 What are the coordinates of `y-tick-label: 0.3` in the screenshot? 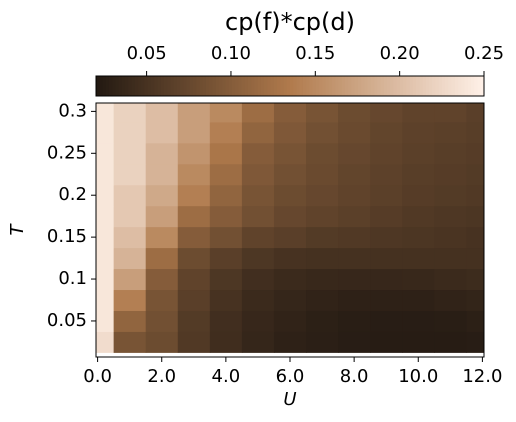 It's located at (72, 110).